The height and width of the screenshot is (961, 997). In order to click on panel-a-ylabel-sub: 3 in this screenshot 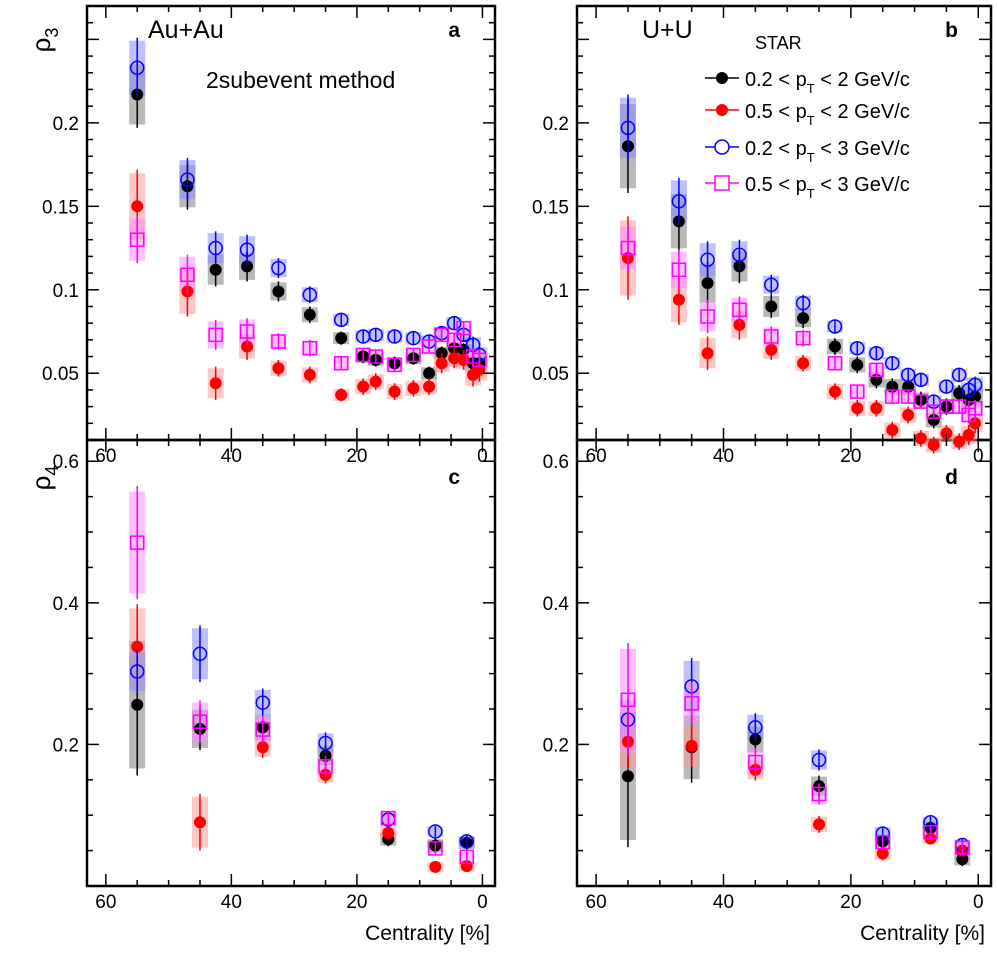, I will do `click(52, 33)`.